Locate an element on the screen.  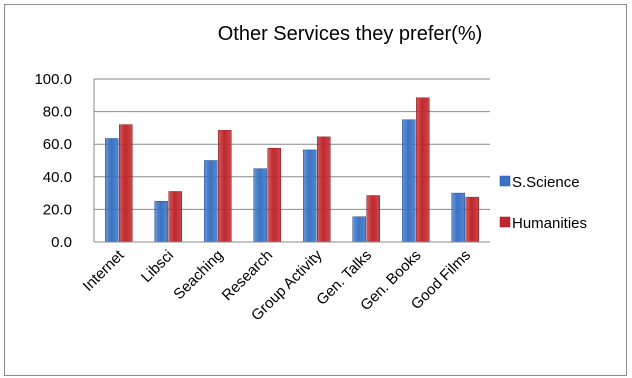
x-tick-label: Libsci is located at coordinates (157, 266).